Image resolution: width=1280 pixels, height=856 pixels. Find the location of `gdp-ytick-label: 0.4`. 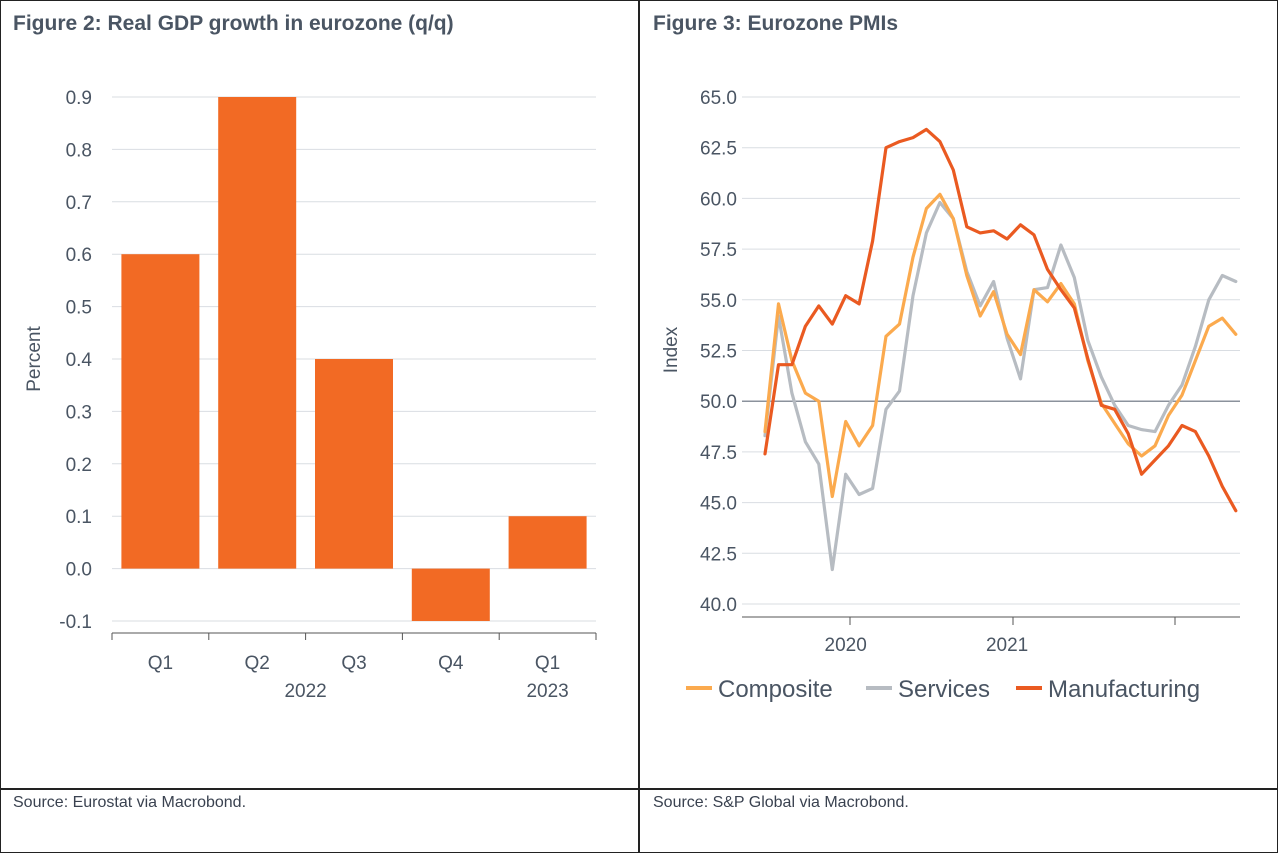

gdp-ytick-label: 0.4 is located at coordinates (79, 360).